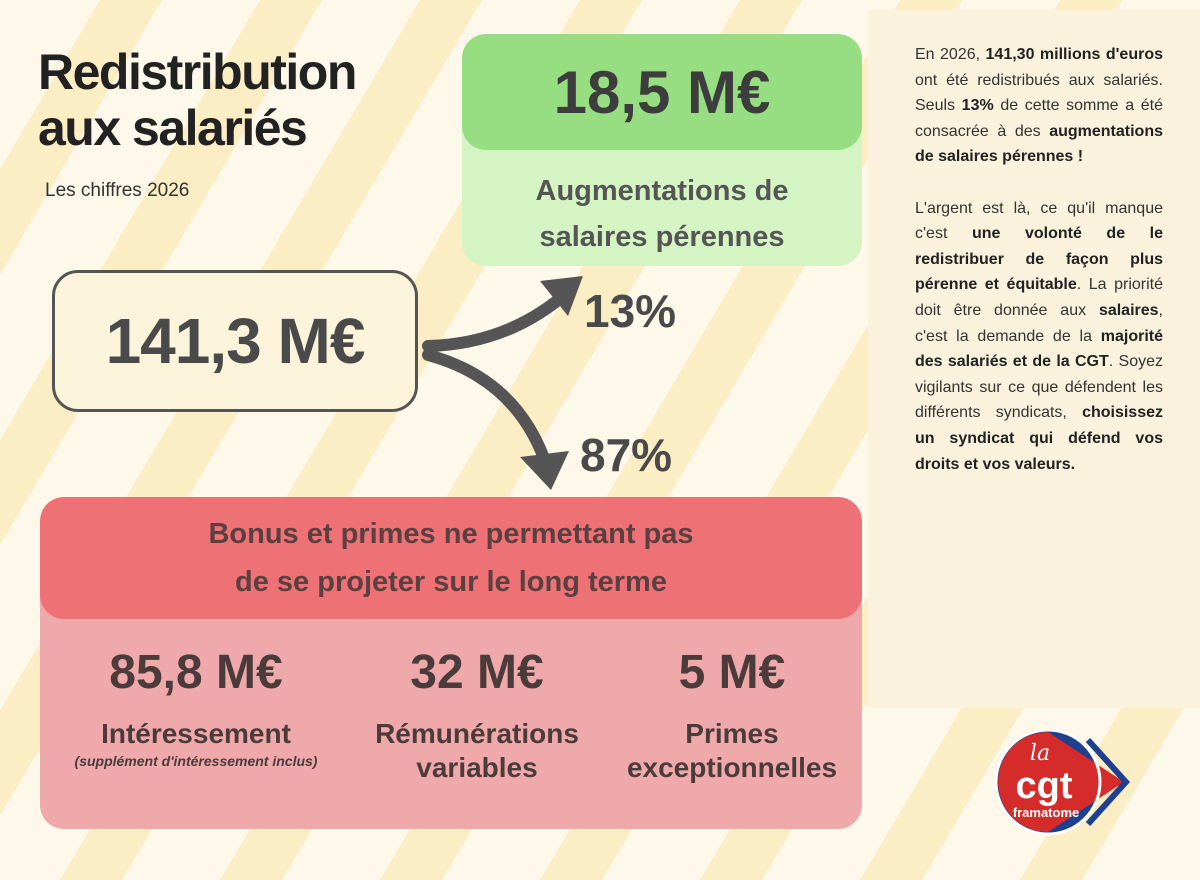 The width and height of the screenshot is (1200, 880). I want to click on sidebar-text-run: . La priorité doit être donnée aux, so click(1039, 297).